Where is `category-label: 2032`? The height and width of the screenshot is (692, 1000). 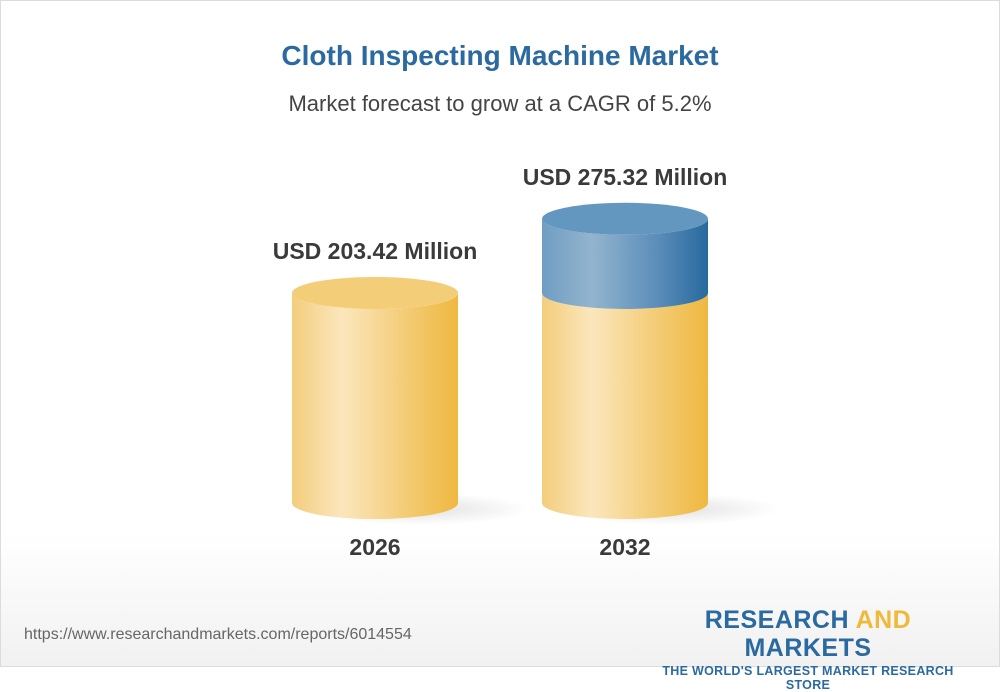
category-label: 2032 is located at coordinates (624, 547).